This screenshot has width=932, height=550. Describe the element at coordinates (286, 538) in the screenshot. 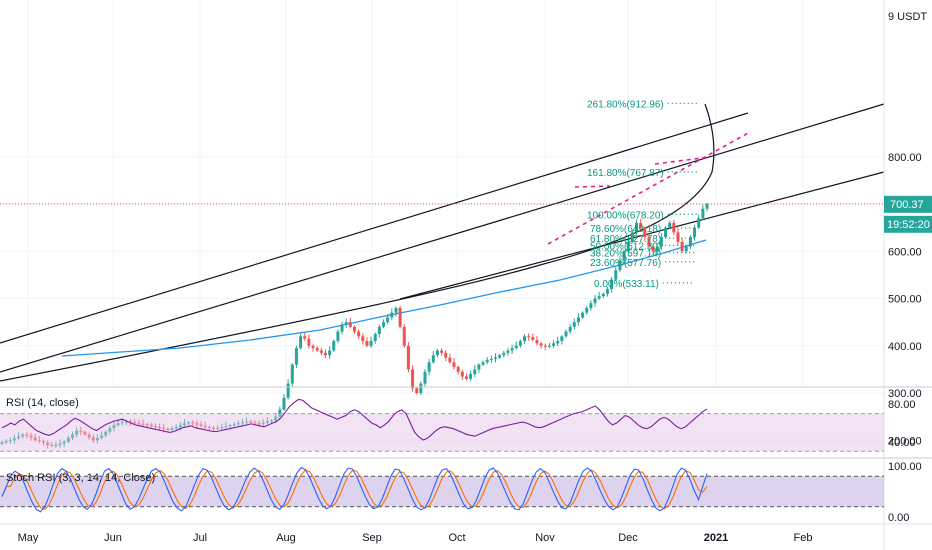

I see `time-tick-label: Aug` at that location.